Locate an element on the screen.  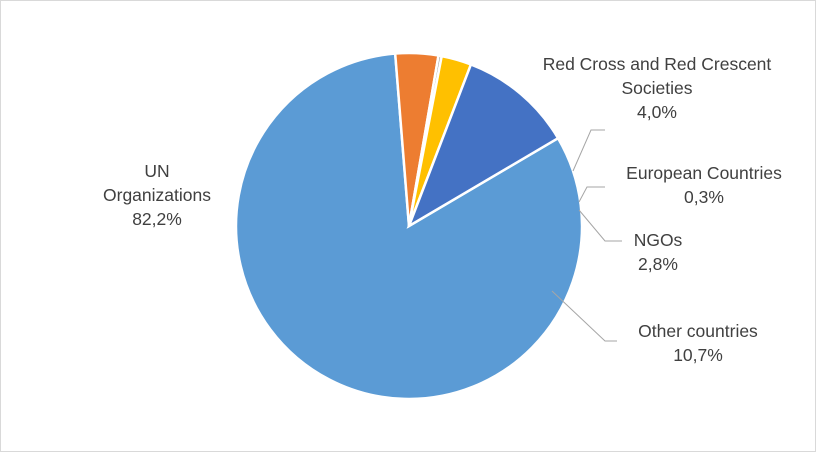
data-label: Other countries 10,7% is located at coordinates (698, 343).